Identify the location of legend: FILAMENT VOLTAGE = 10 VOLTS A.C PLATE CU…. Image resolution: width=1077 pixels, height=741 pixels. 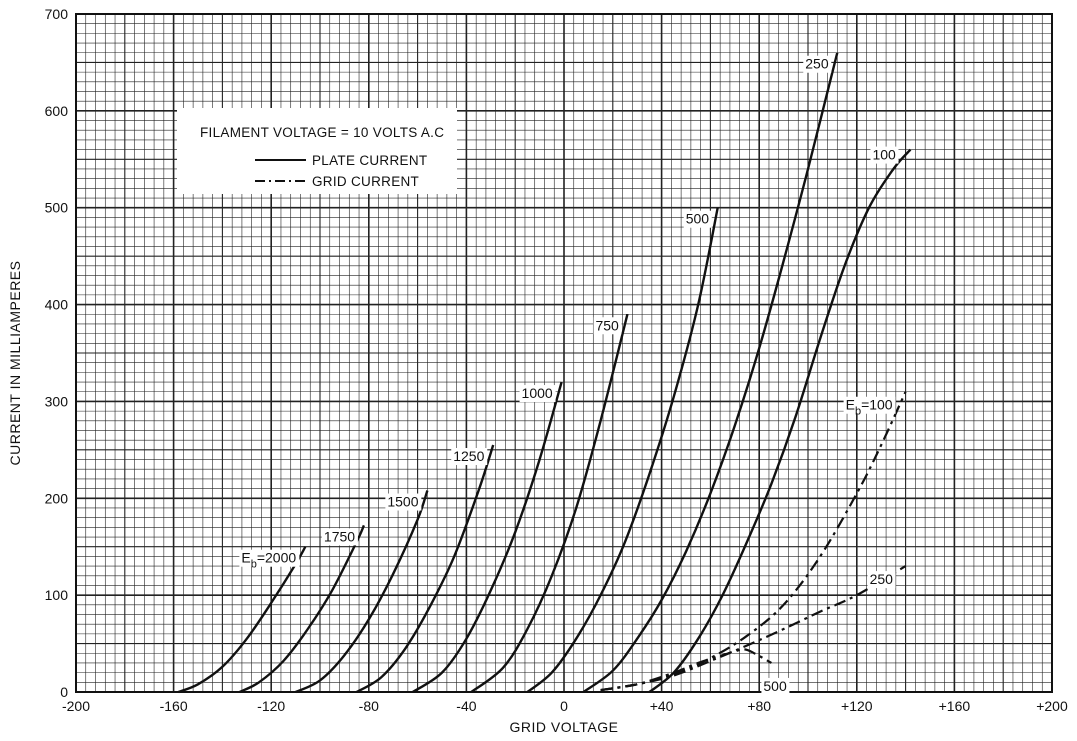
(317, 151).